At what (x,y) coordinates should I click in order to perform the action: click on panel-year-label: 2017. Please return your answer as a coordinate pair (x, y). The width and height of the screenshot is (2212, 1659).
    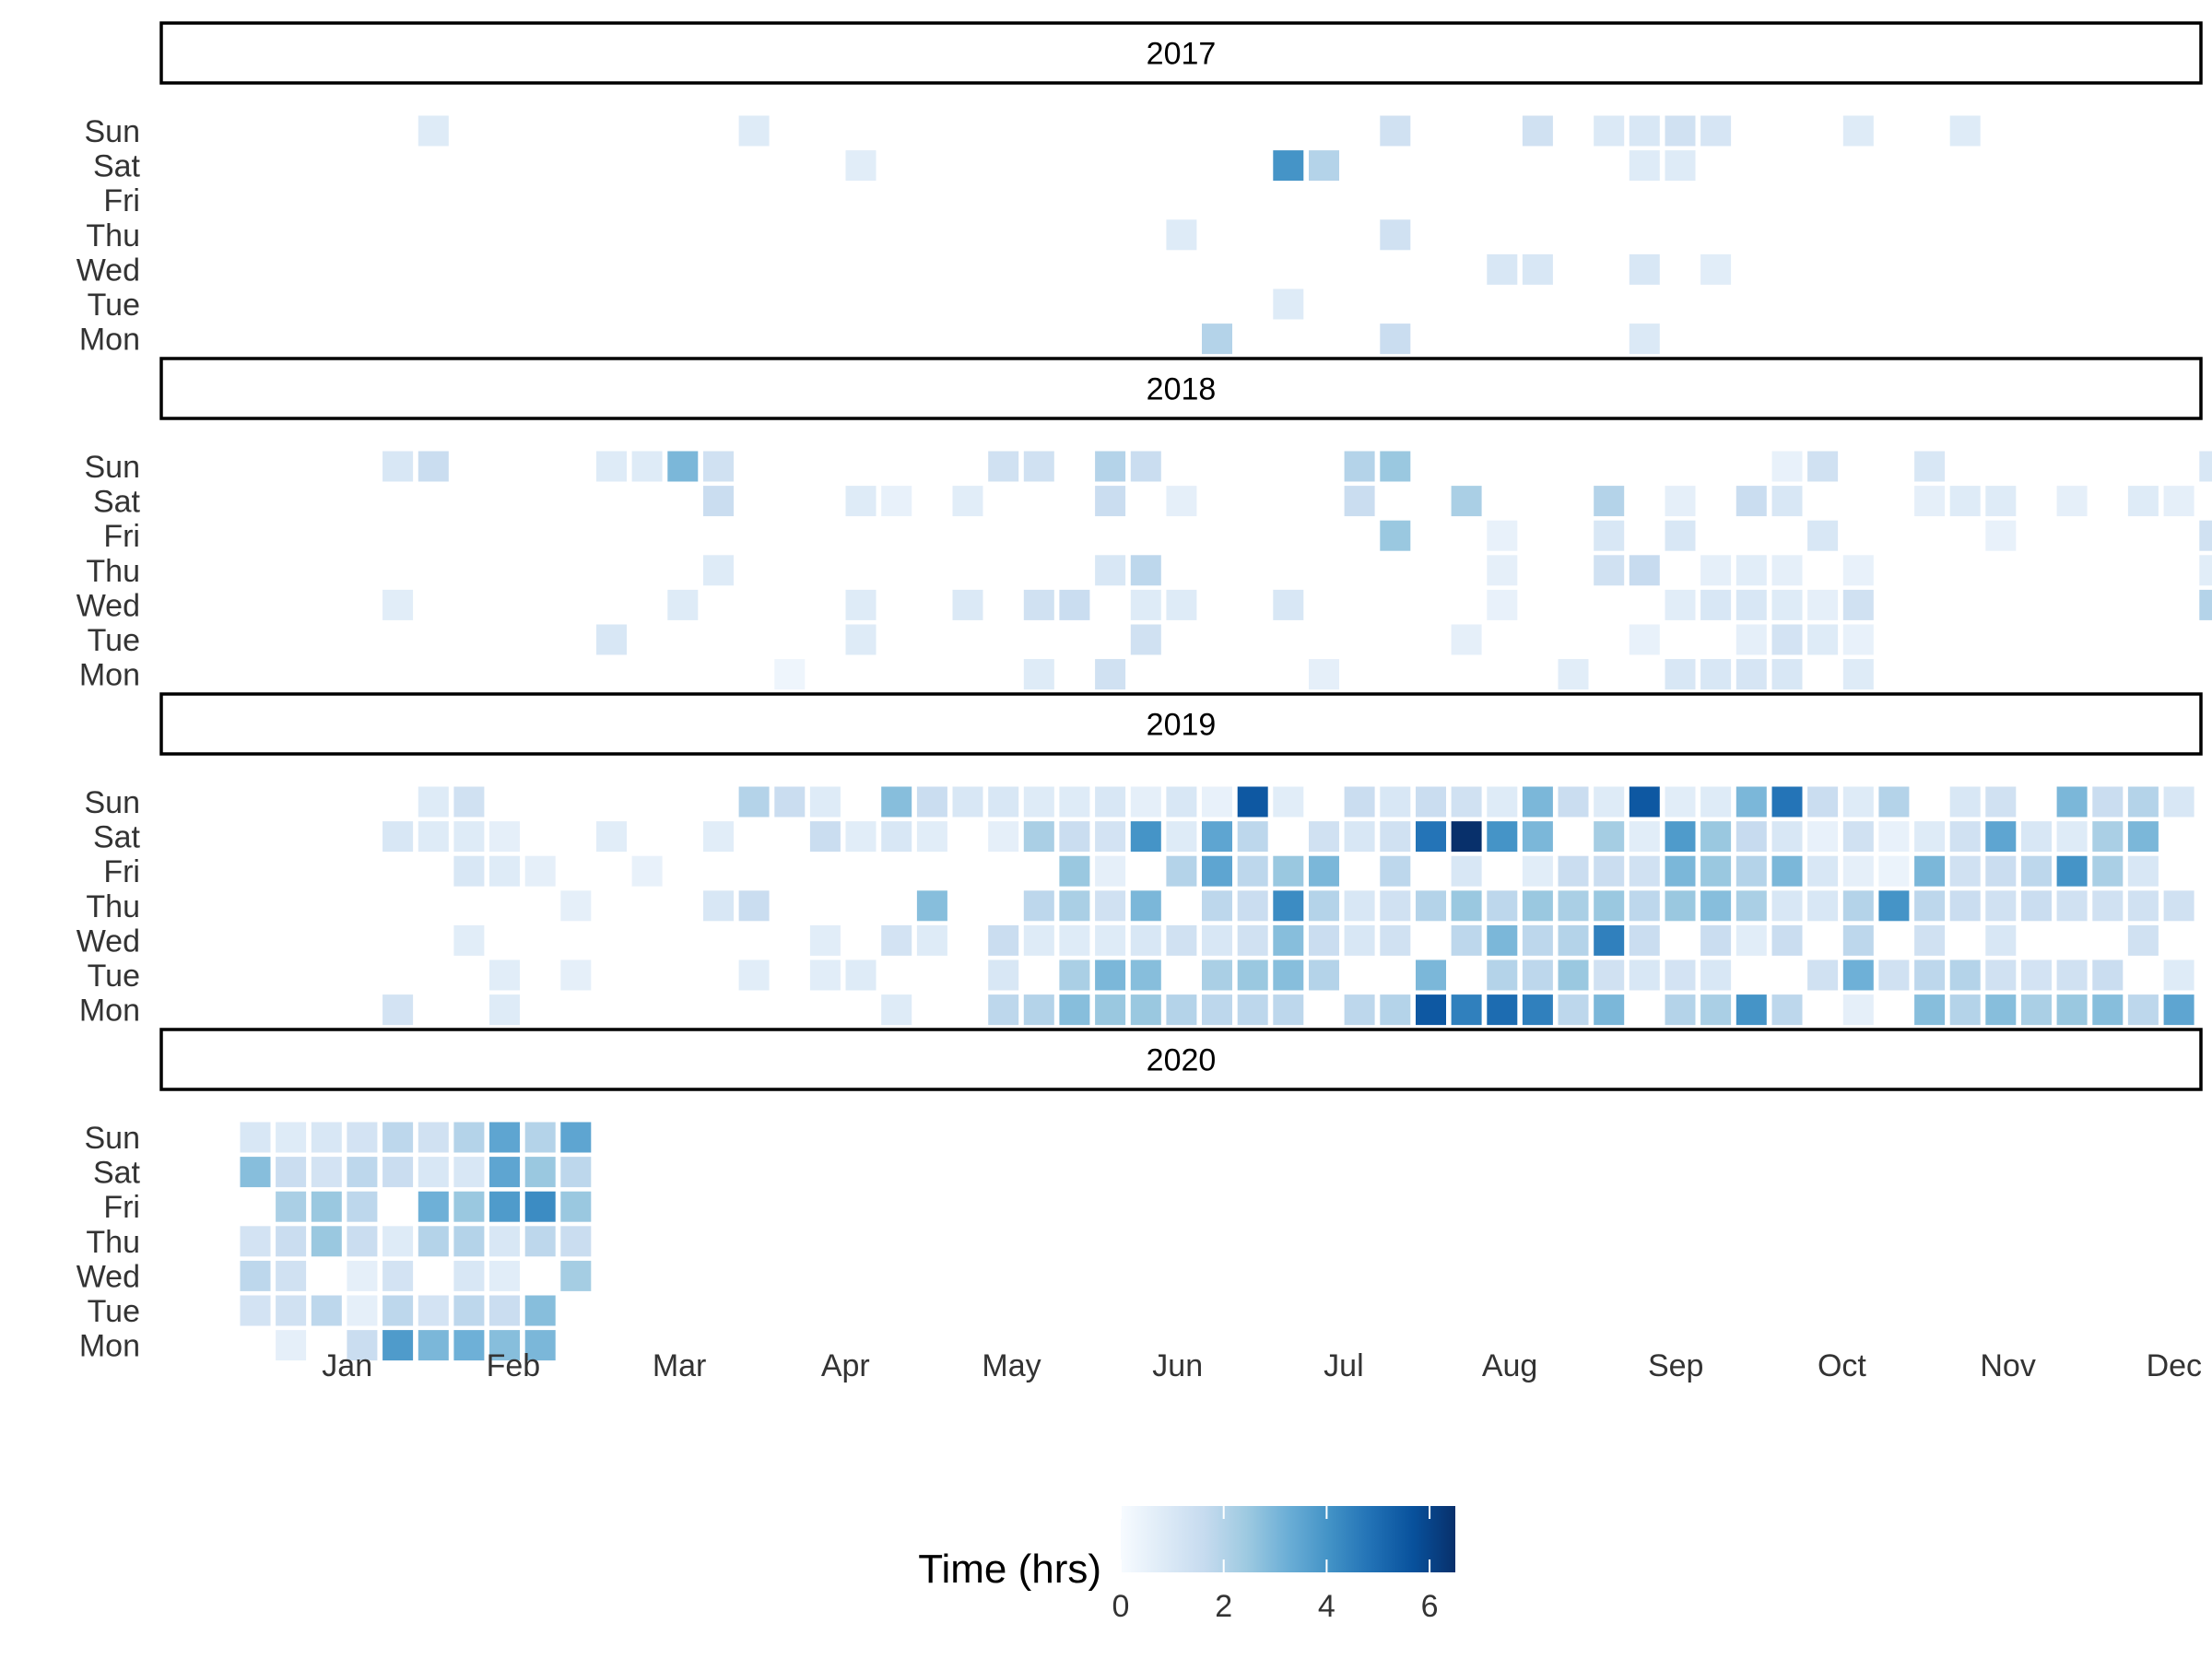
    Looking at the image, I should click on (1182, 54).